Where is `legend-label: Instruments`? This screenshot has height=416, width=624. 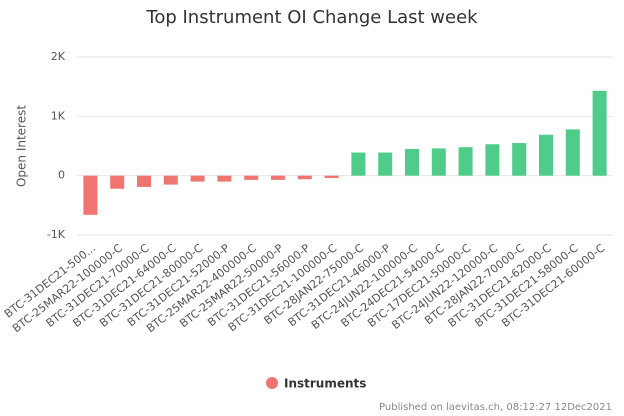 legend-label: Instruments is located at coordinates (325, 384).